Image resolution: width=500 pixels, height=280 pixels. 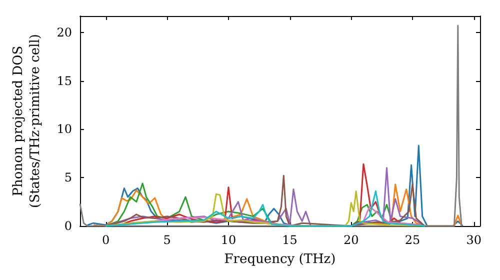 What do you see at coordinates (106, 240) in the screenshot?
I see `x-tick-label: 0` at bounding box center [106, 240].